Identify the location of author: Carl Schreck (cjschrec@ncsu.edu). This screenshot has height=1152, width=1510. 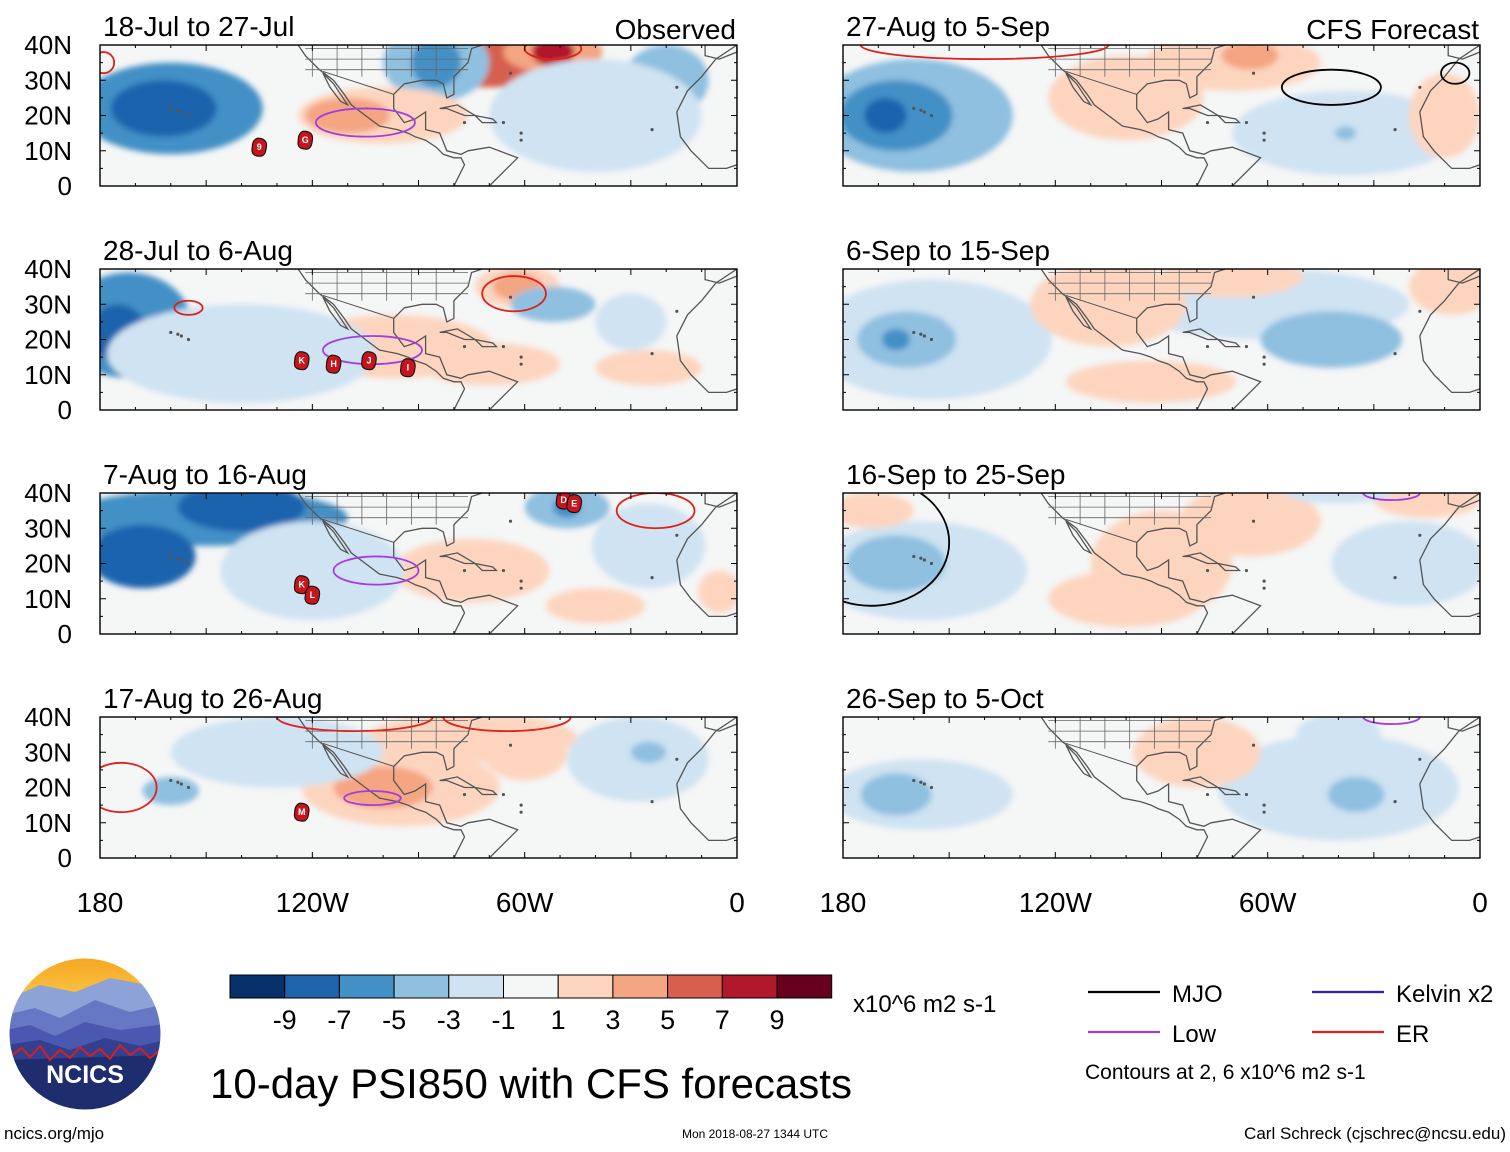
(1375, 1133).